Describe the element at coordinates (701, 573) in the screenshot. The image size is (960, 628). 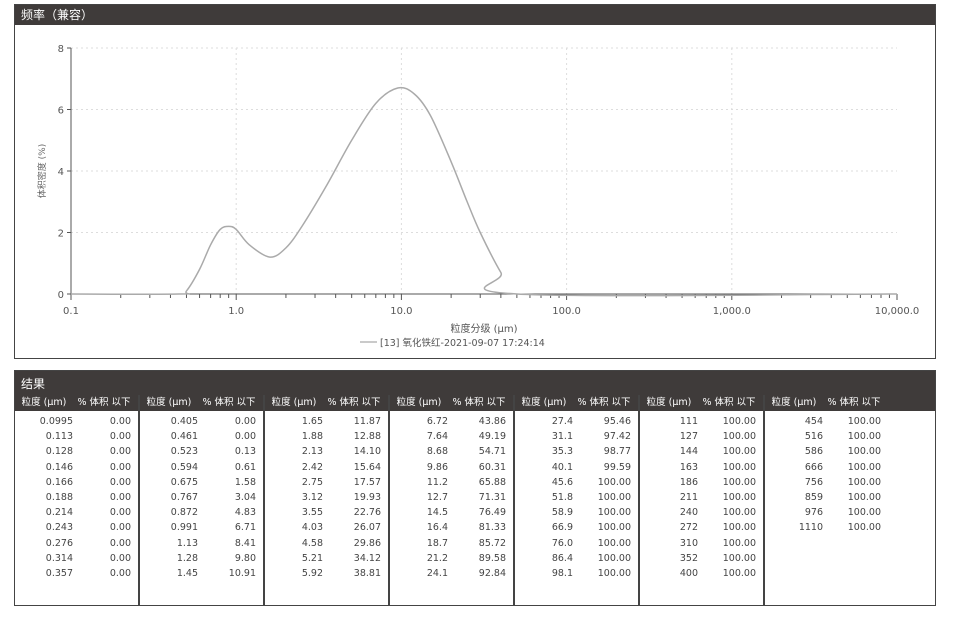
I see `table-row: 400 100.00` at that location.